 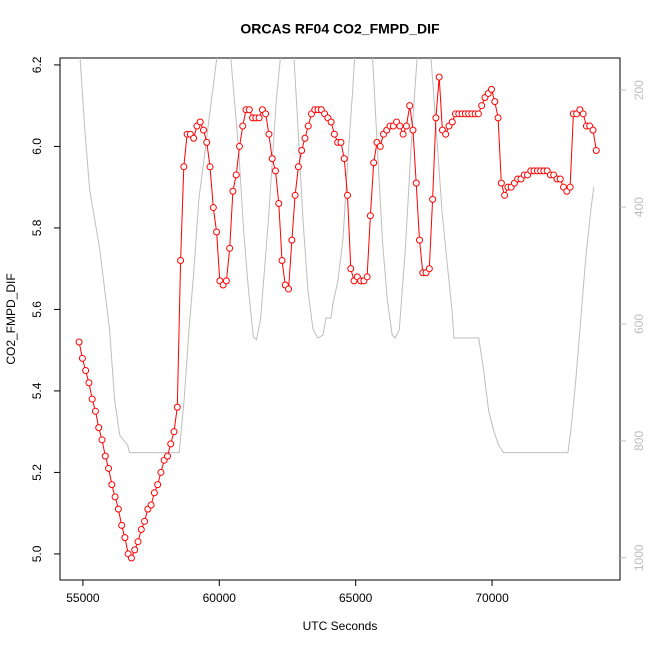 What do you see at coordinates (639, 324) in the screenshot?
I see `y2-tick-label: 600` at bounding box center [639, 324].